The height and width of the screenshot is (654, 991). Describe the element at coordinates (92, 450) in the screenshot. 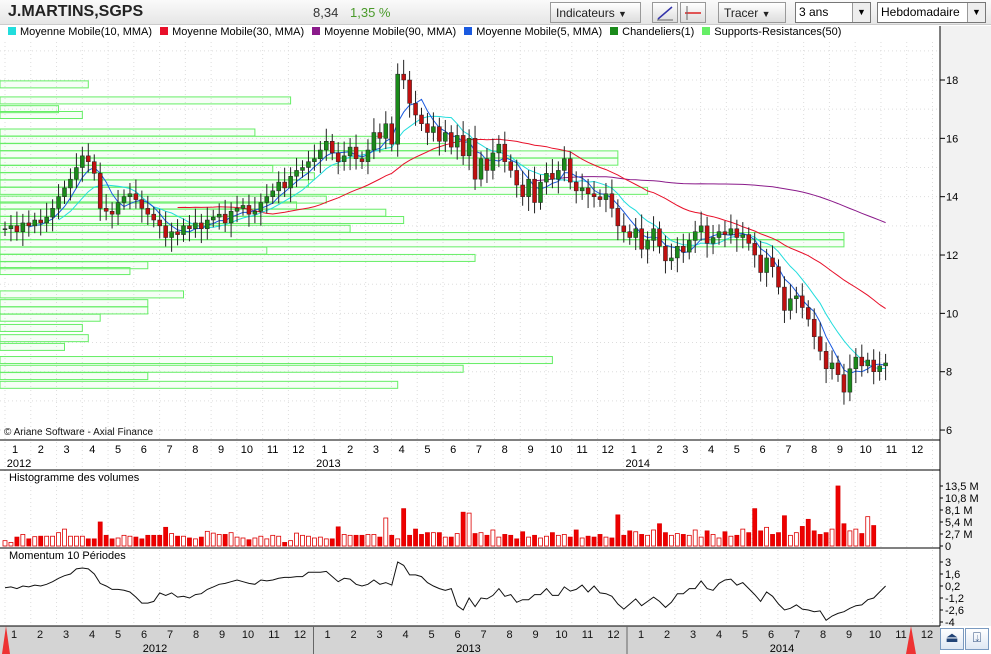

I see `month-label: 4` at that location.